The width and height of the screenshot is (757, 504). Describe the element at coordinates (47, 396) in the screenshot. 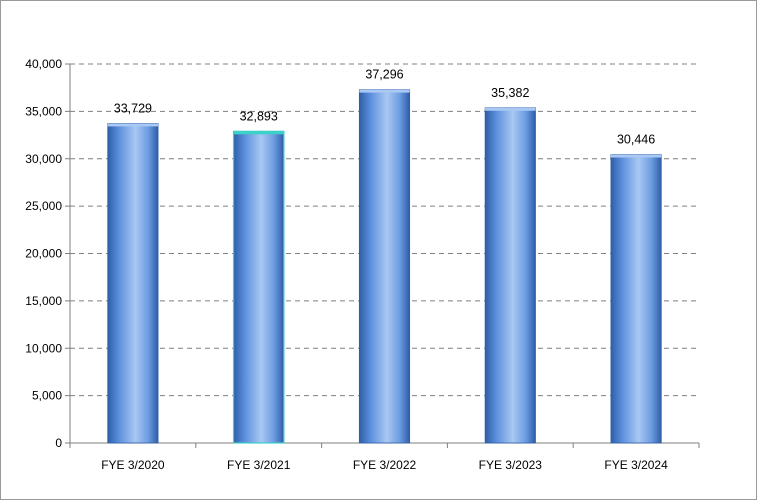

I see `y-tick-label: 5,000` at that location.